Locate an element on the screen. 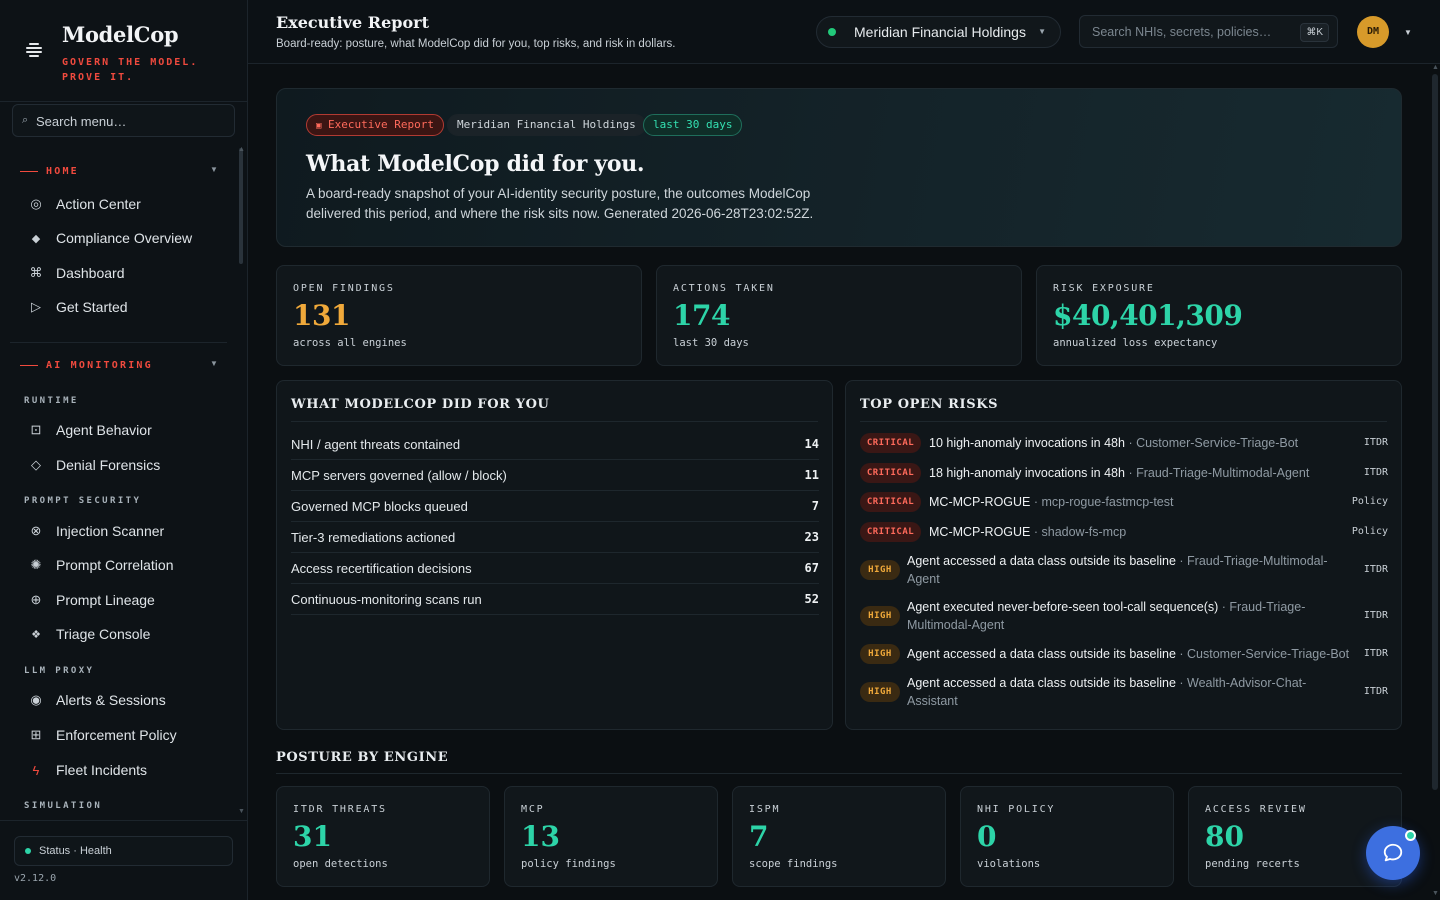 The image size is (1440, 900). kpi-actions-taken: ACTIONS TAKEN 174 last 30 days is located at coordinates (839, 315).